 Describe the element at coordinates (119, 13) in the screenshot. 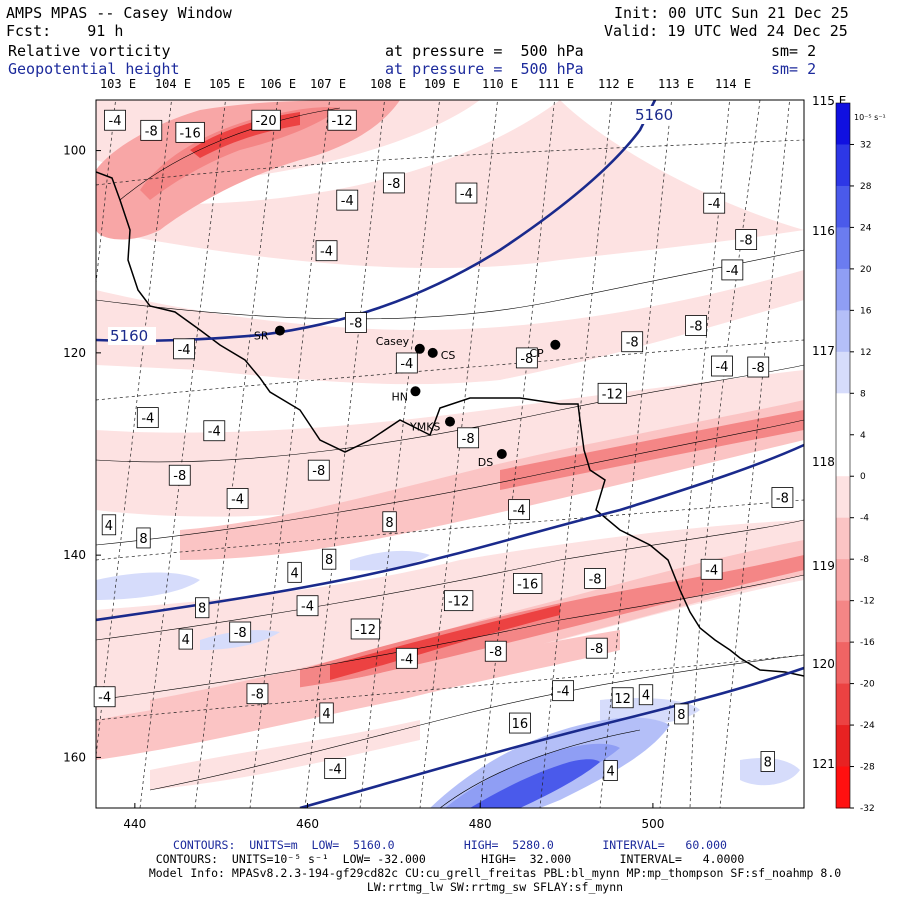

I see `map-title: AMPS MPAS -- Casey Window` at that location.